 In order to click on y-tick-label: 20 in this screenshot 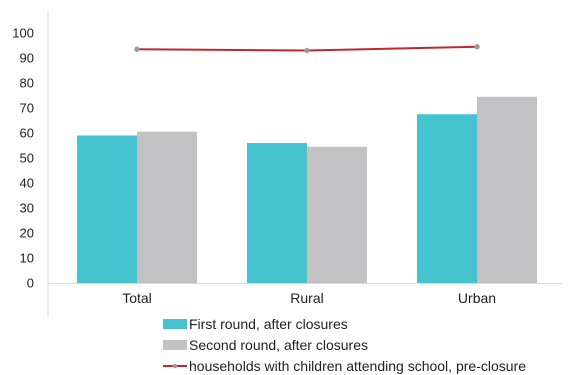, I will do `click(27, 233)`.